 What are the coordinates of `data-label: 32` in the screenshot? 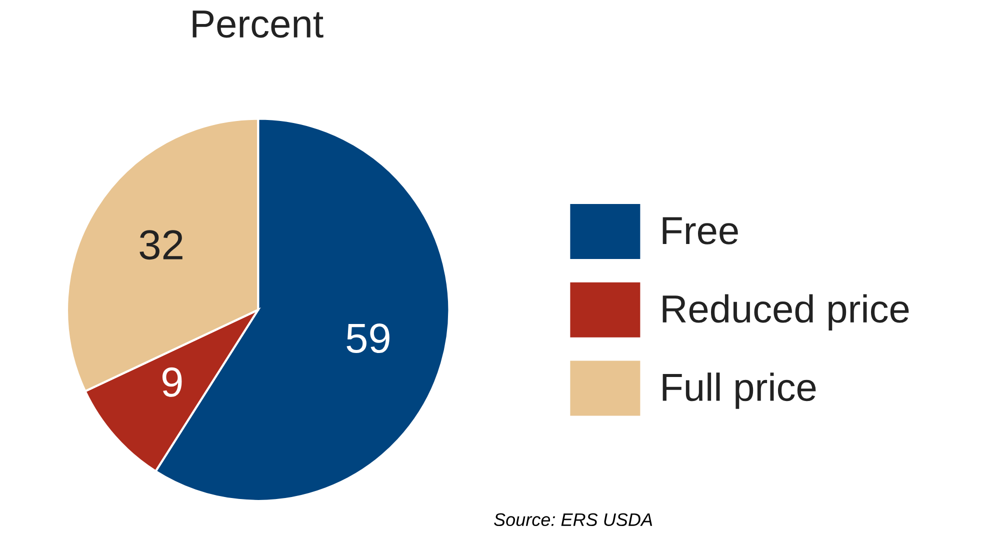 It's located at (161, 245).